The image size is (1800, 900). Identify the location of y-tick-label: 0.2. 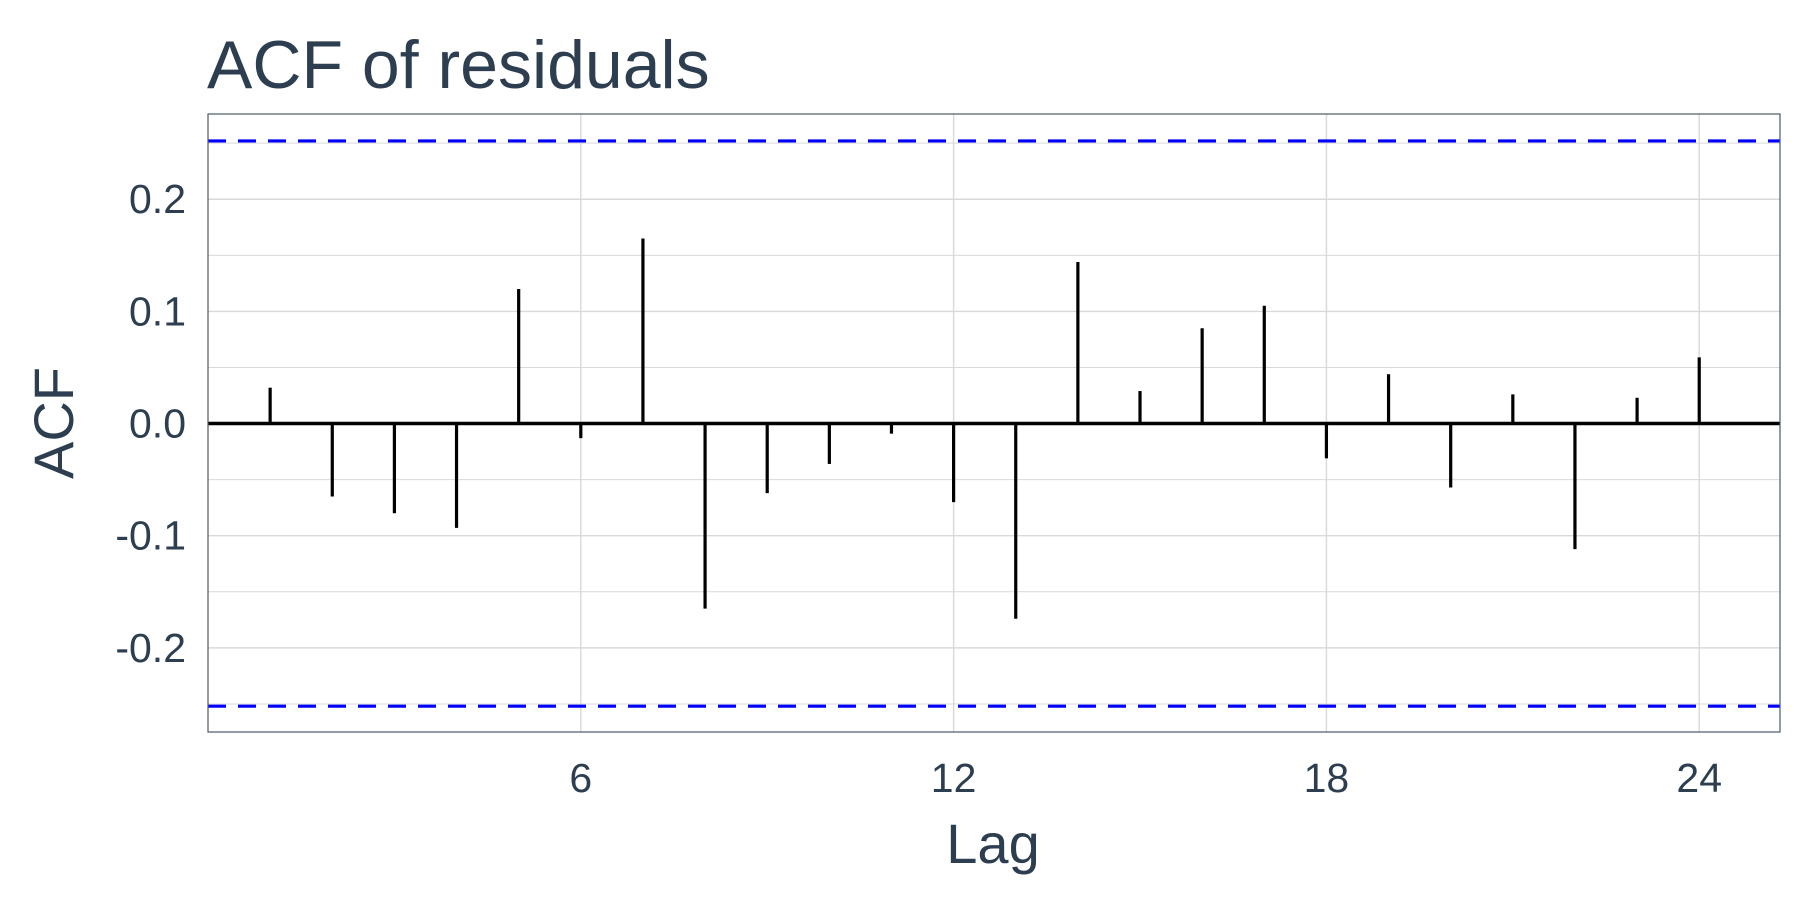
(157, 199).